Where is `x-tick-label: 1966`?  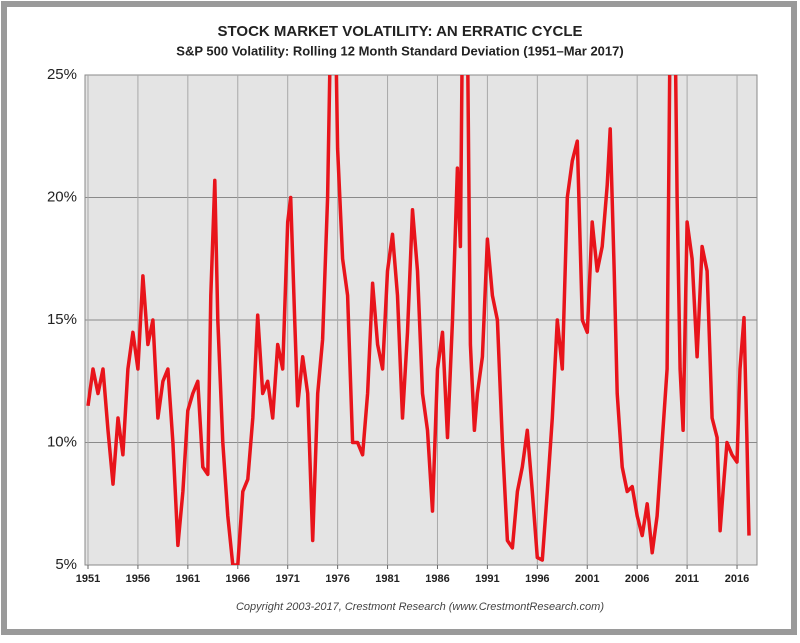 x-tick-label: 1966 is located at coordinates (238, 579).